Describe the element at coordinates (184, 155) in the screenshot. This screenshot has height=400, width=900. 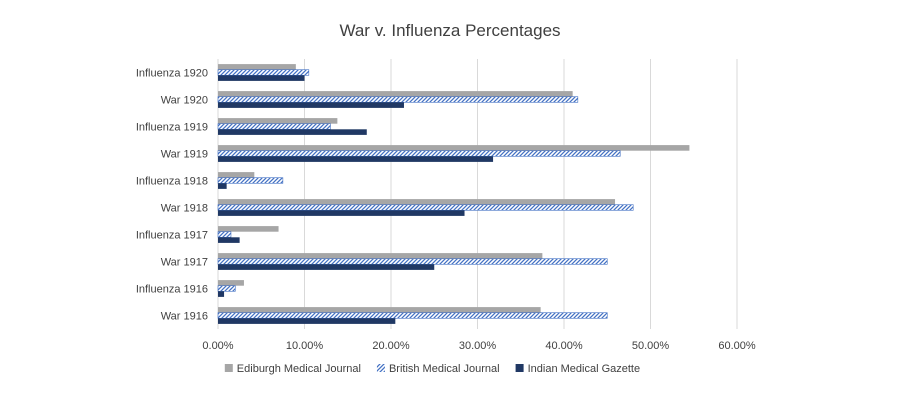
I see `y-tick-label: War 1919` at that location.